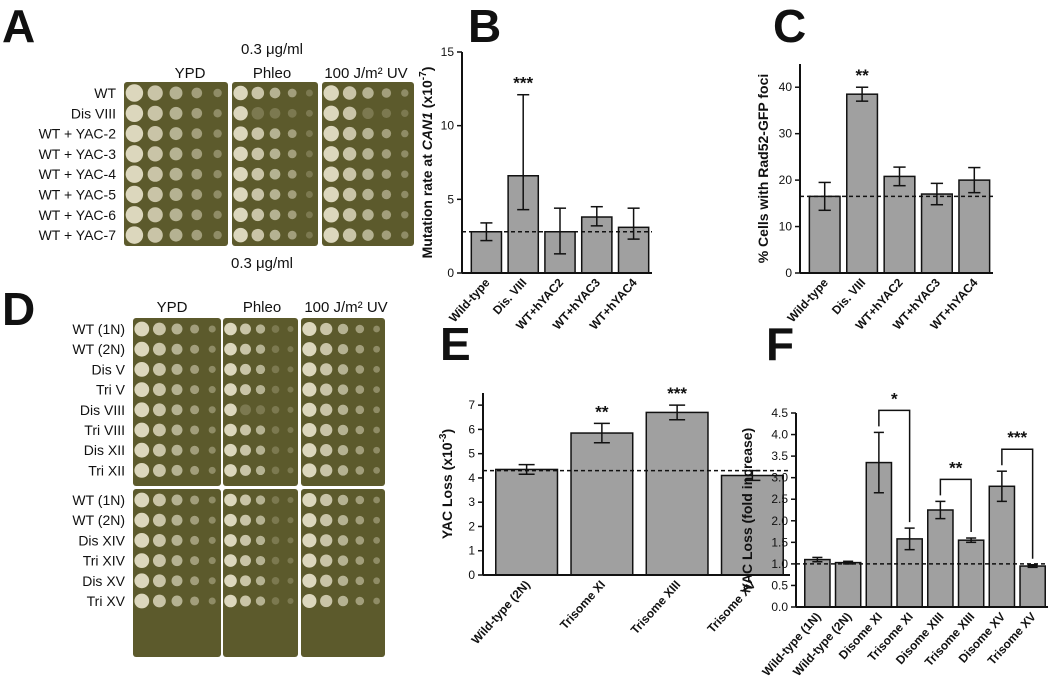 This screenshot has width=1050, height=686. Describe the element at coordinates (786, 180) in the screenshot. I see `y-tick-label: 20` at that location.